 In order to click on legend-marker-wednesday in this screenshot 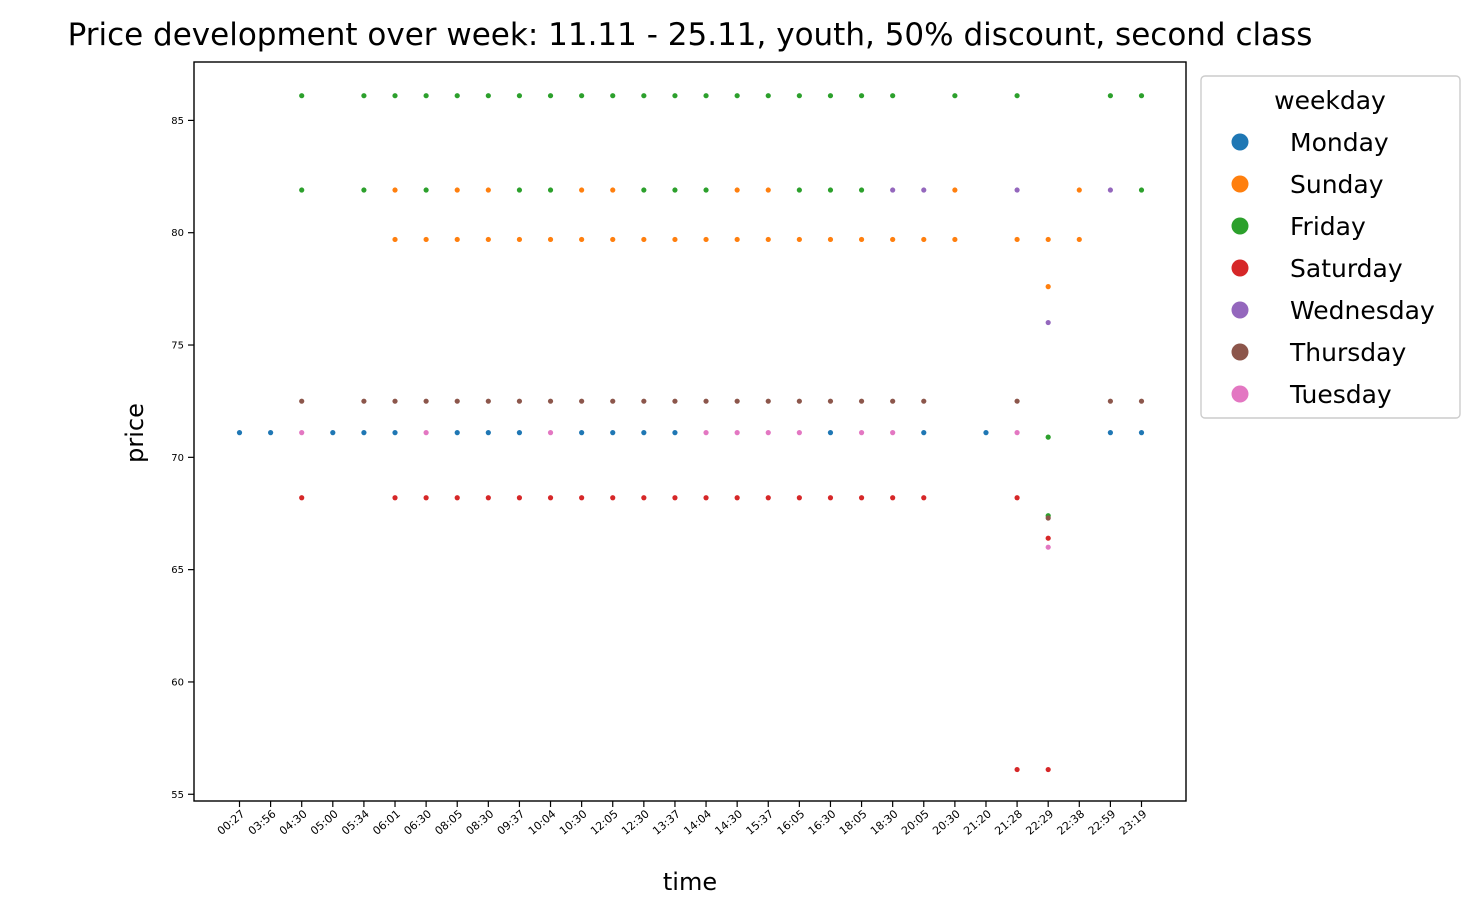, I will do `click(1240, 310)`.